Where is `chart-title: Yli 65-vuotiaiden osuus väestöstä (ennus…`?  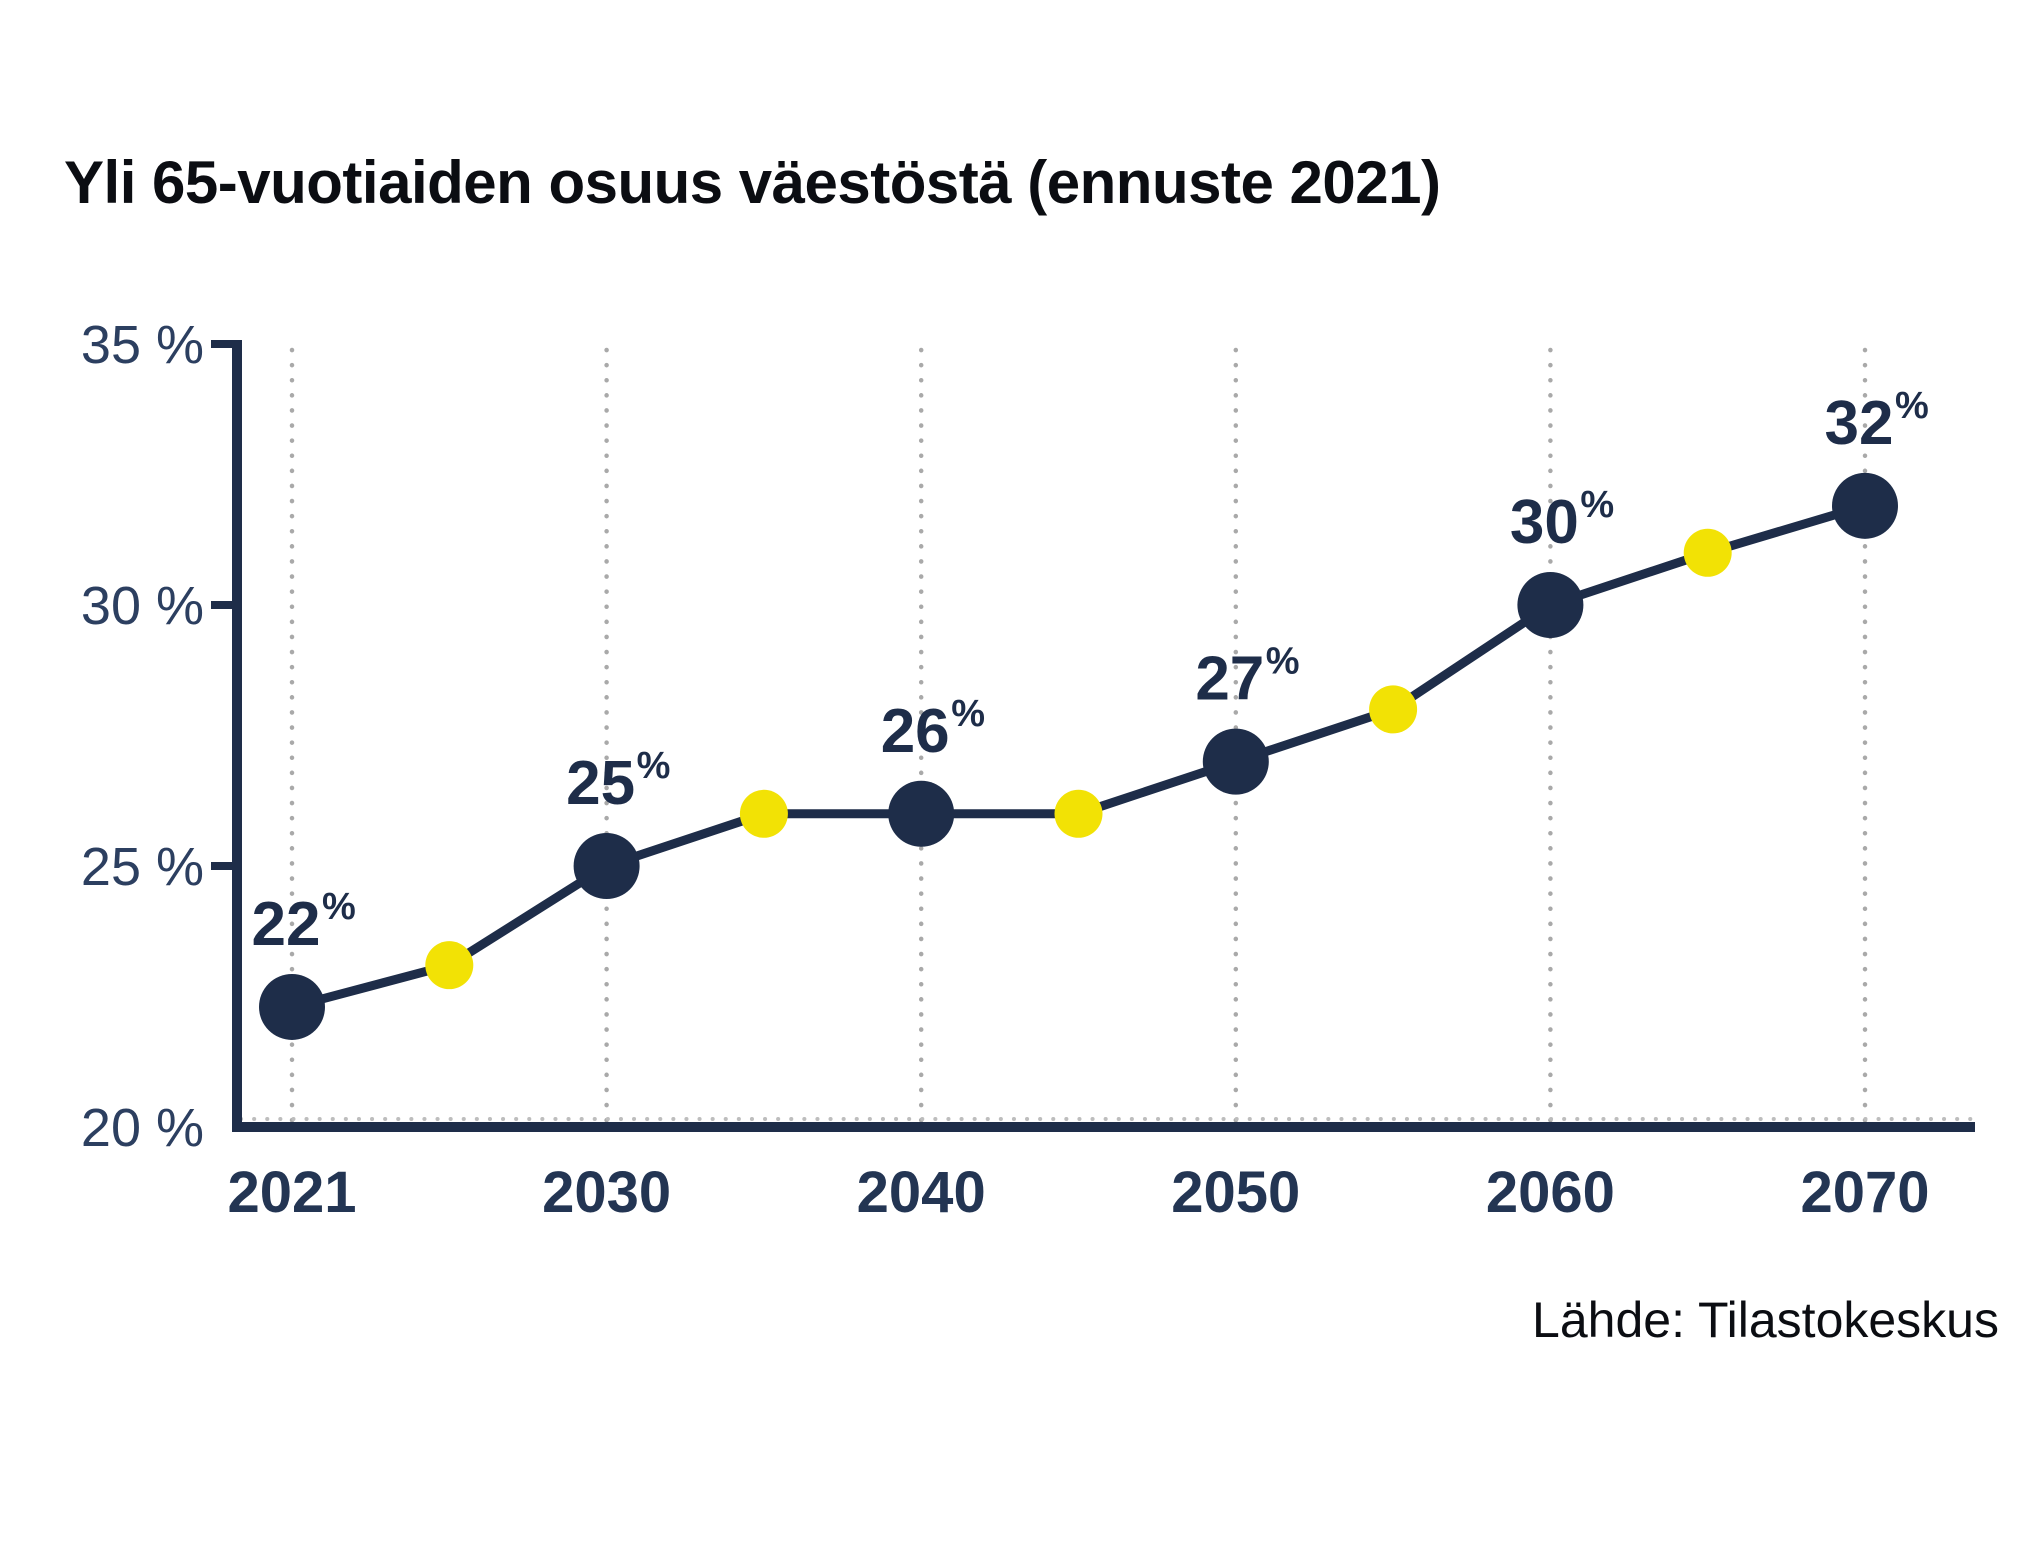
chart-title: Yli 65-vuotiaiden osuus väestöstä (ennus… is located at coordinates (752, 182).